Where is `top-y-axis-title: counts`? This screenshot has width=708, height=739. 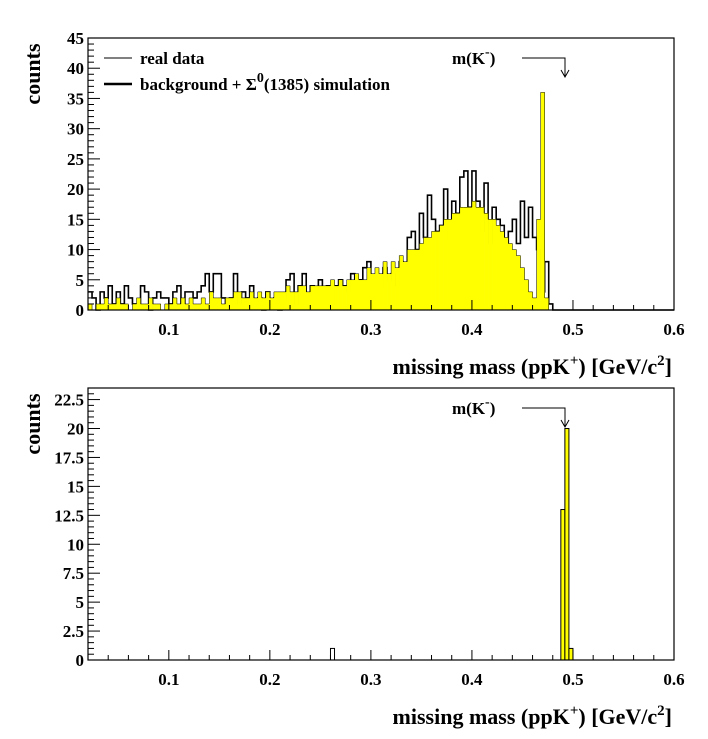
top-y-axis-title: counts is located at coordinates (32, 74).